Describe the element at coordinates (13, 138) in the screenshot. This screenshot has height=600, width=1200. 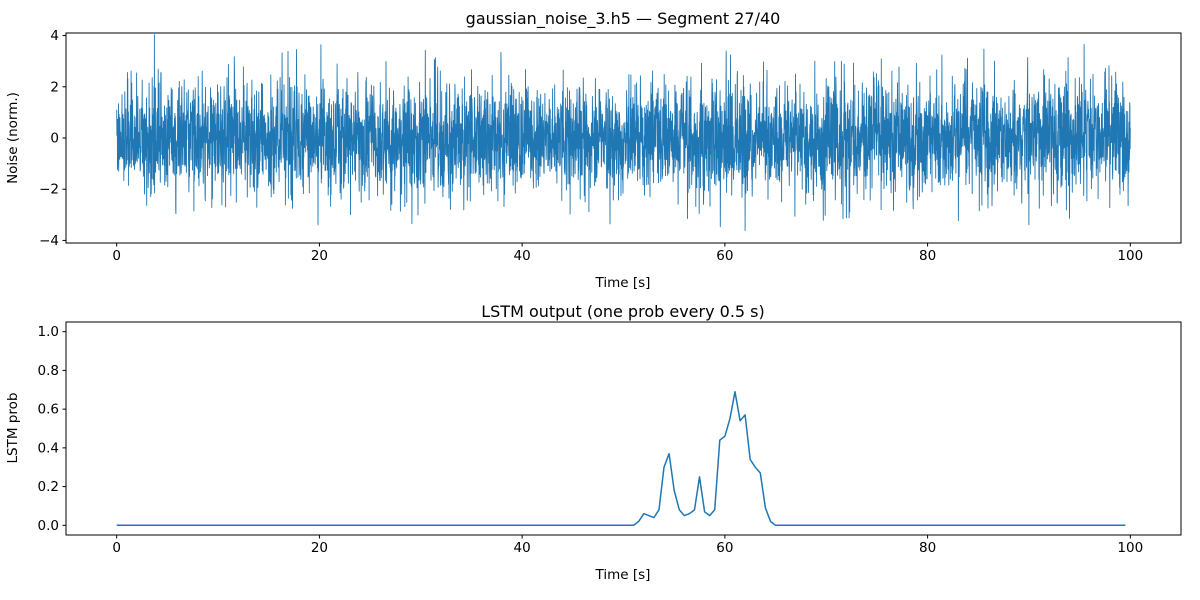
I see `noise-chart-ylabel: Noise (norm.)` at that location.